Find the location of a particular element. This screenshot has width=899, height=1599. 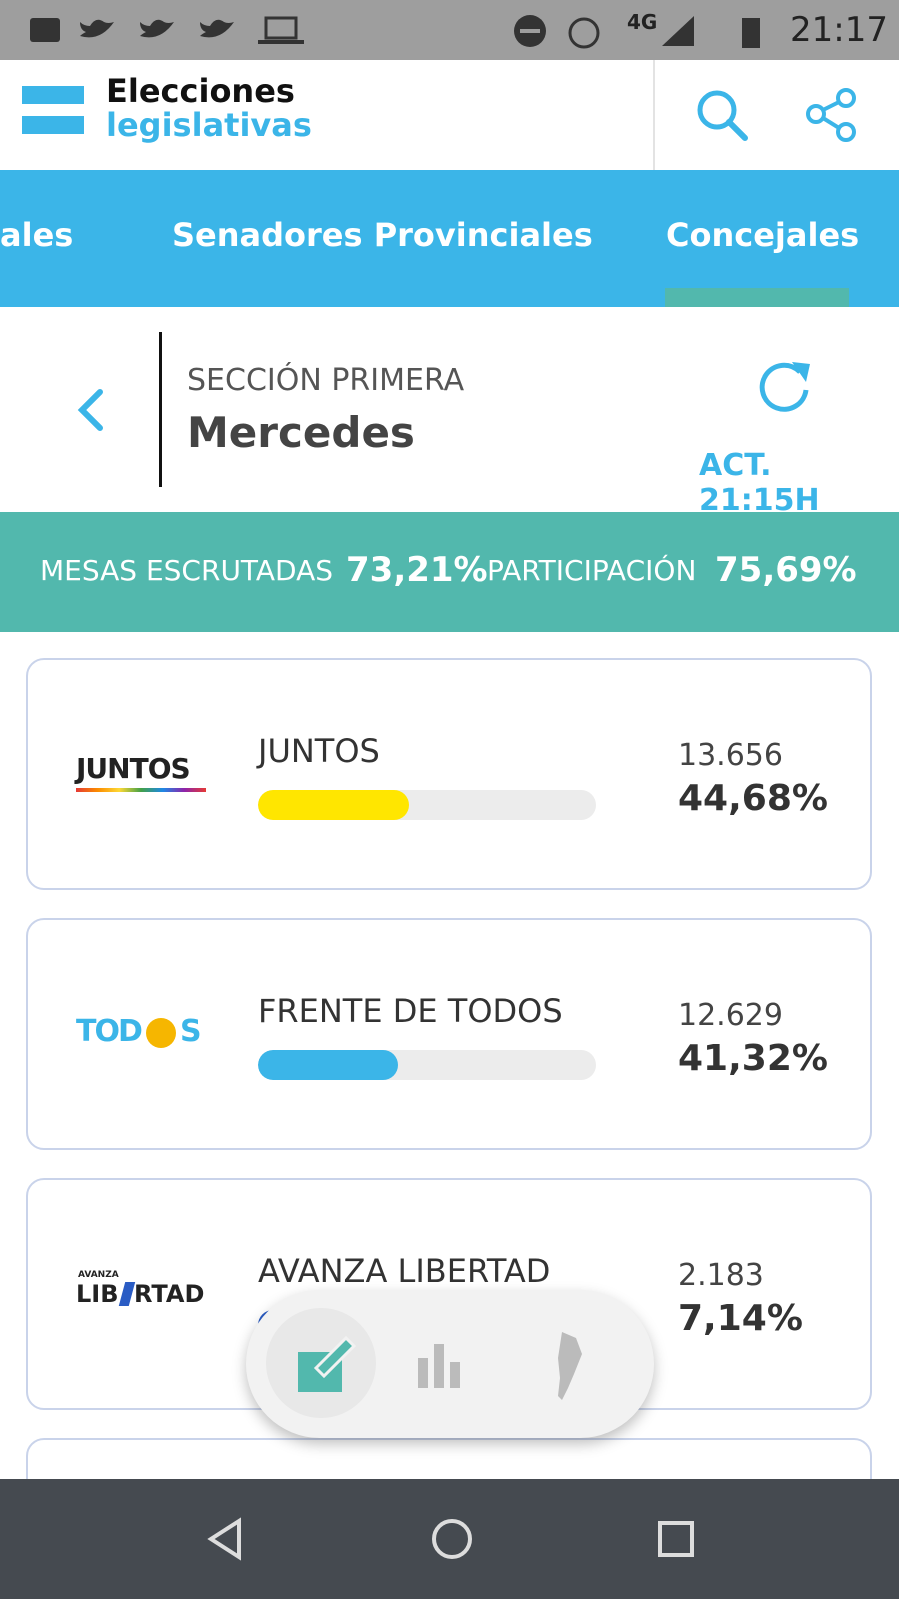

party-logo: AVANZA is located at coordinates (98, 1275).